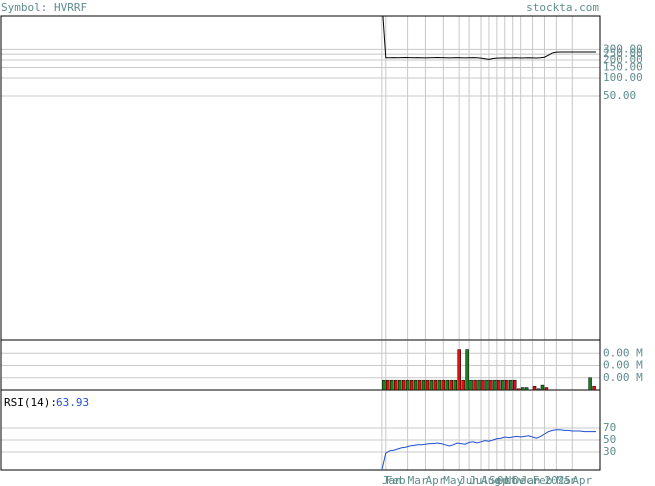 This screenshot has height=486, width=655. Describe the element at coordinates (469, 480) in the screenshot. I see `x-tick-label: Jun` at that location.